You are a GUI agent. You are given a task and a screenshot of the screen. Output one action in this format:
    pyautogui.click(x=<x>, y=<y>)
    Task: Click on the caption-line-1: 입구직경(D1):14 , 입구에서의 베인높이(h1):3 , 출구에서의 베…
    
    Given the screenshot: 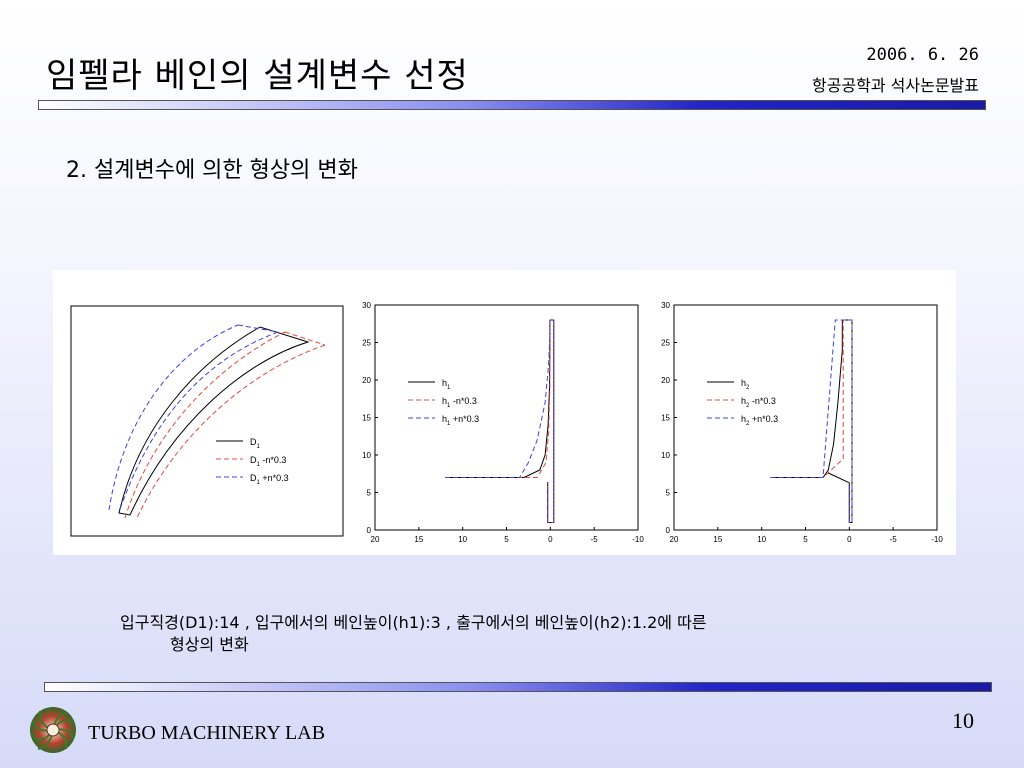 What is the action you would take?
    pyautogui.click(x=413, y=622)
    